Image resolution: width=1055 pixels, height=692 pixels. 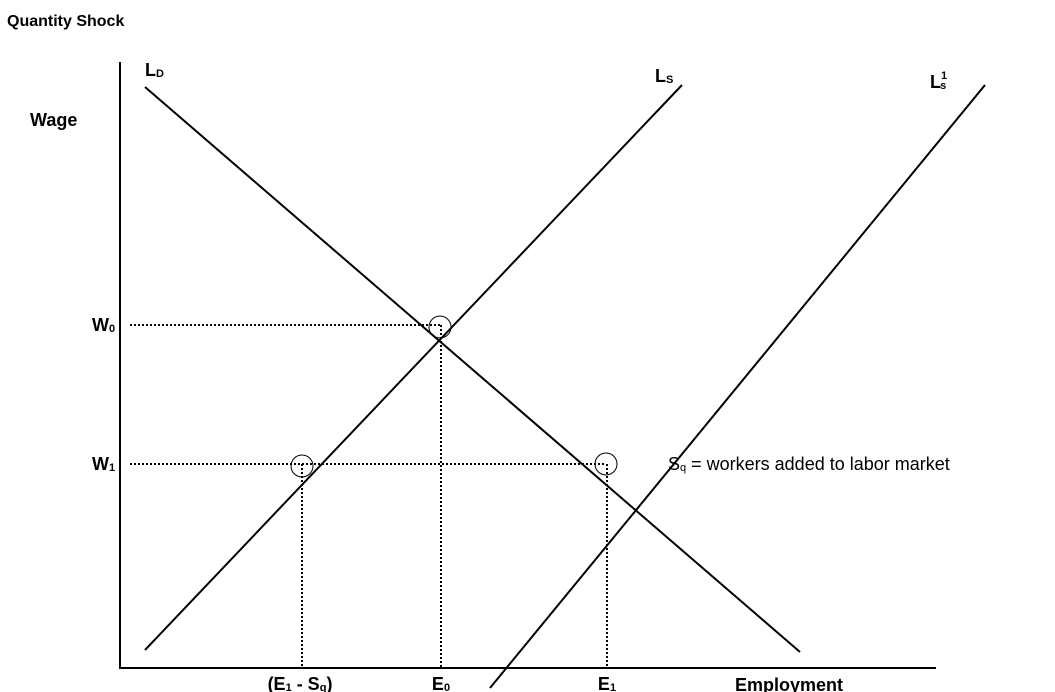 I want to click on supply-label: LS, so click(x=664, y=76).